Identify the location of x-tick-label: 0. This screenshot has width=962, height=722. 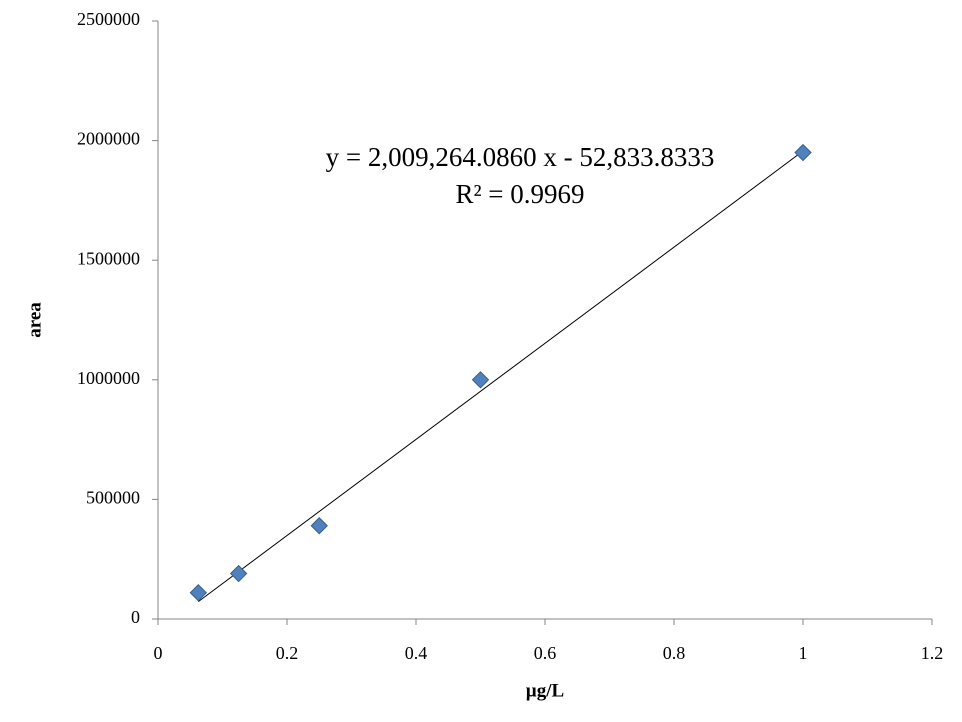
(158, 653).